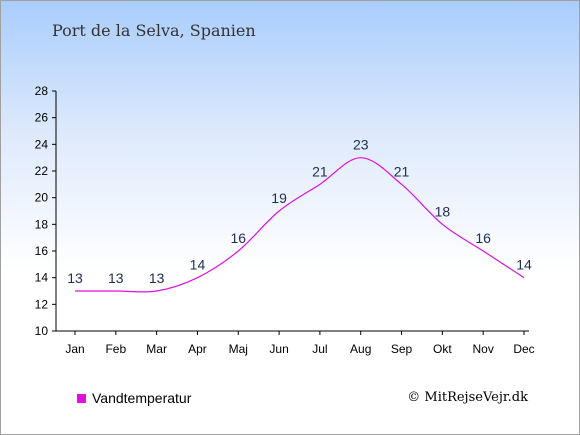 Image resolution: width=580 pixels, height=435 pixels. I want to click on y-tick-label: 16, so click(42, 251).